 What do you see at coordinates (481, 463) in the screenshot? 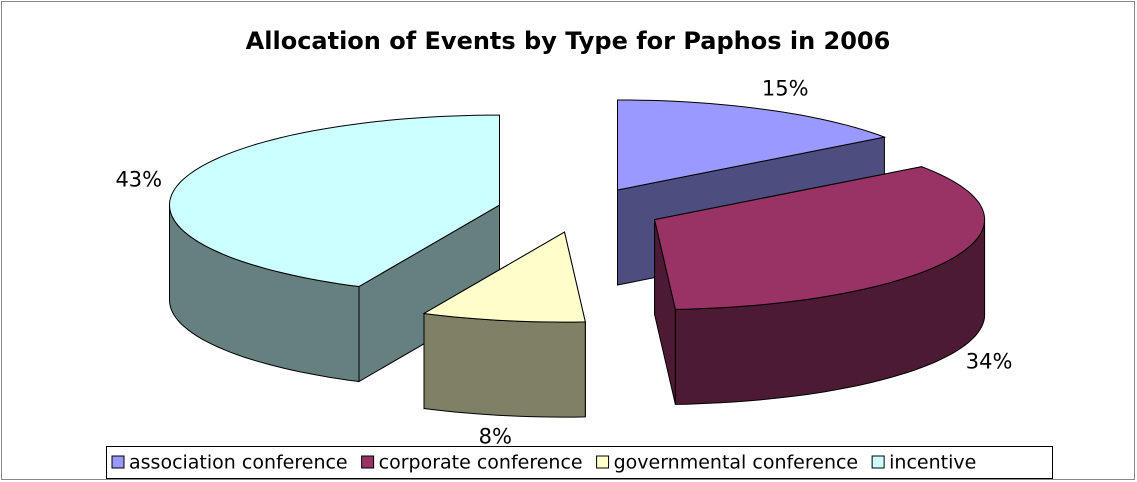
I see `legend-label: corporate conference` at bounding box center [481, 463].